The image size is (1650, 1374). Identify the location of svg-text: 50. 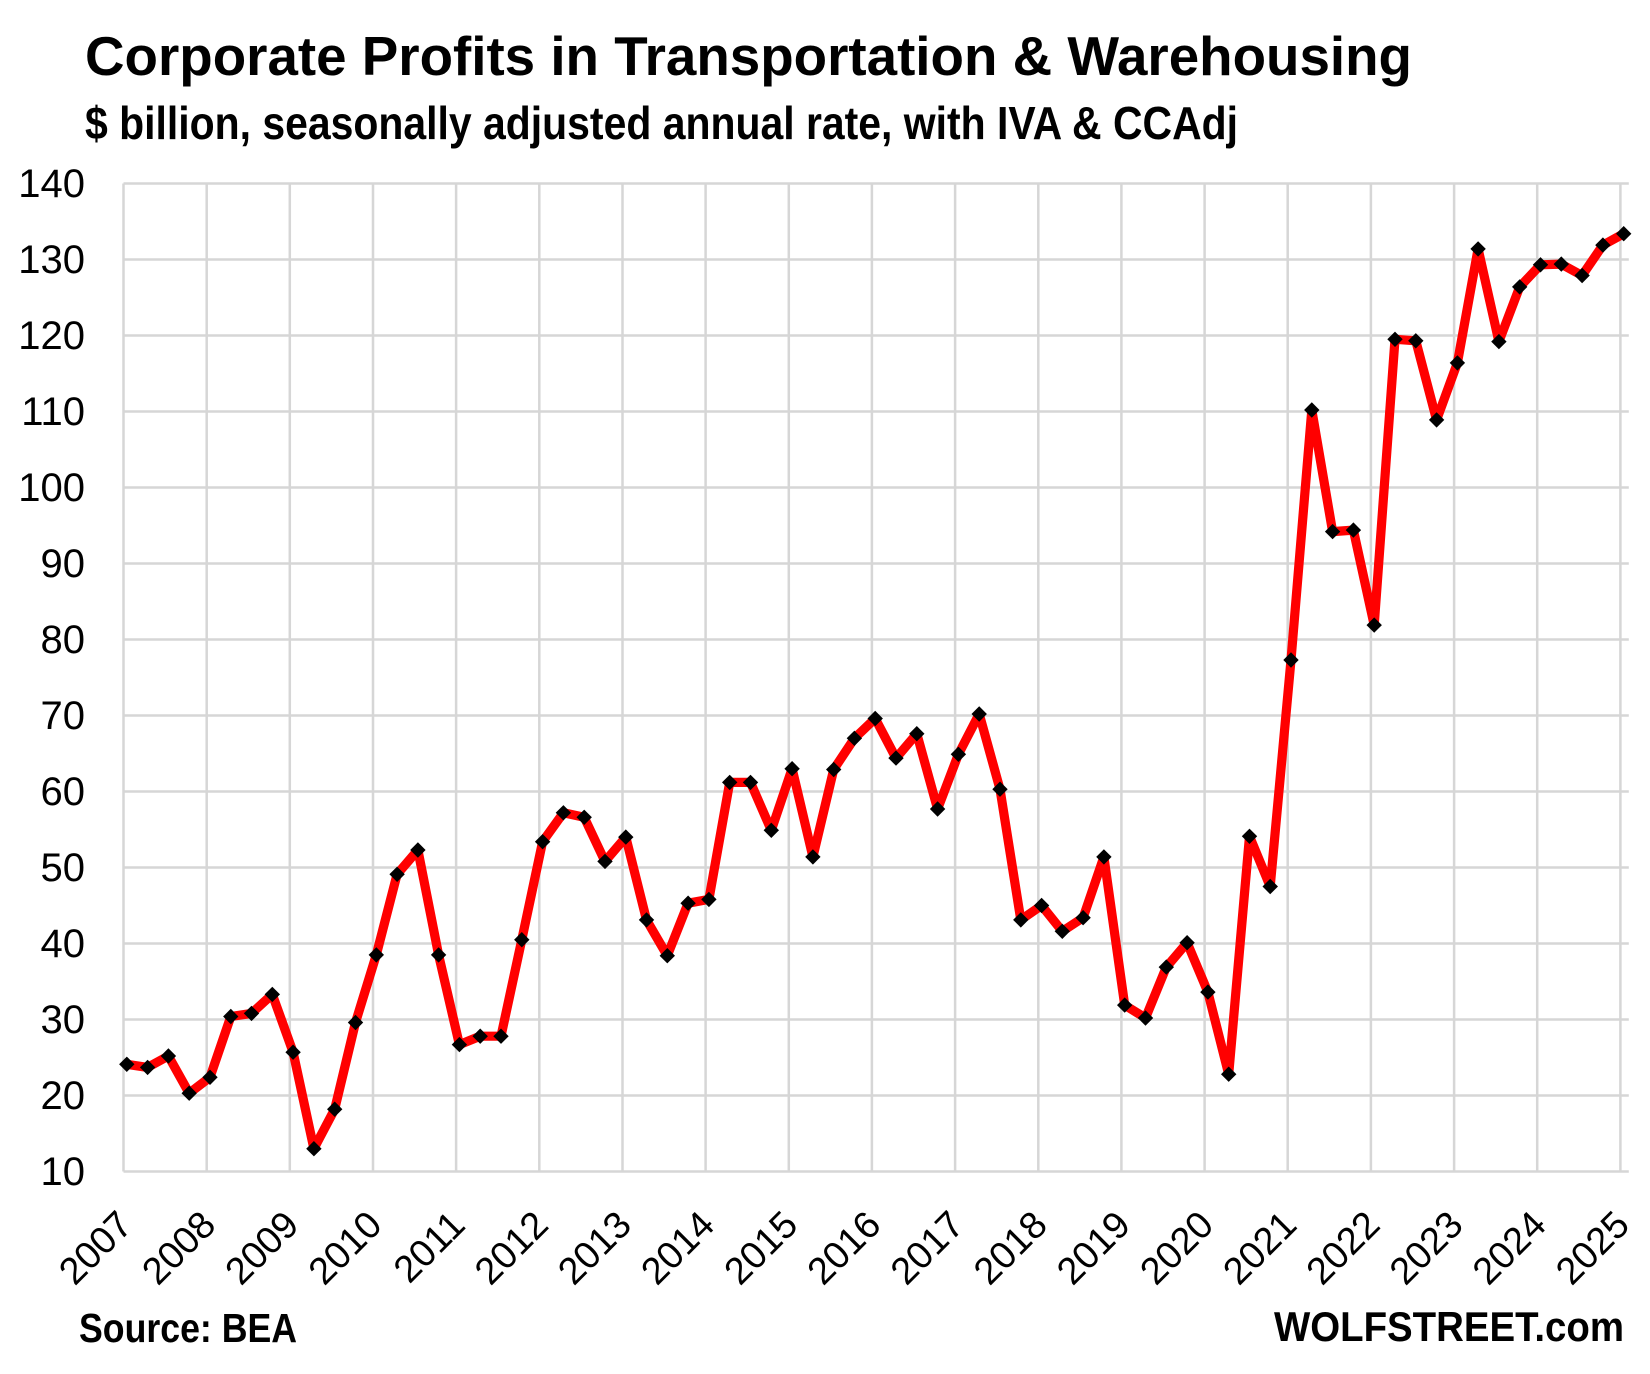
(63, 868).